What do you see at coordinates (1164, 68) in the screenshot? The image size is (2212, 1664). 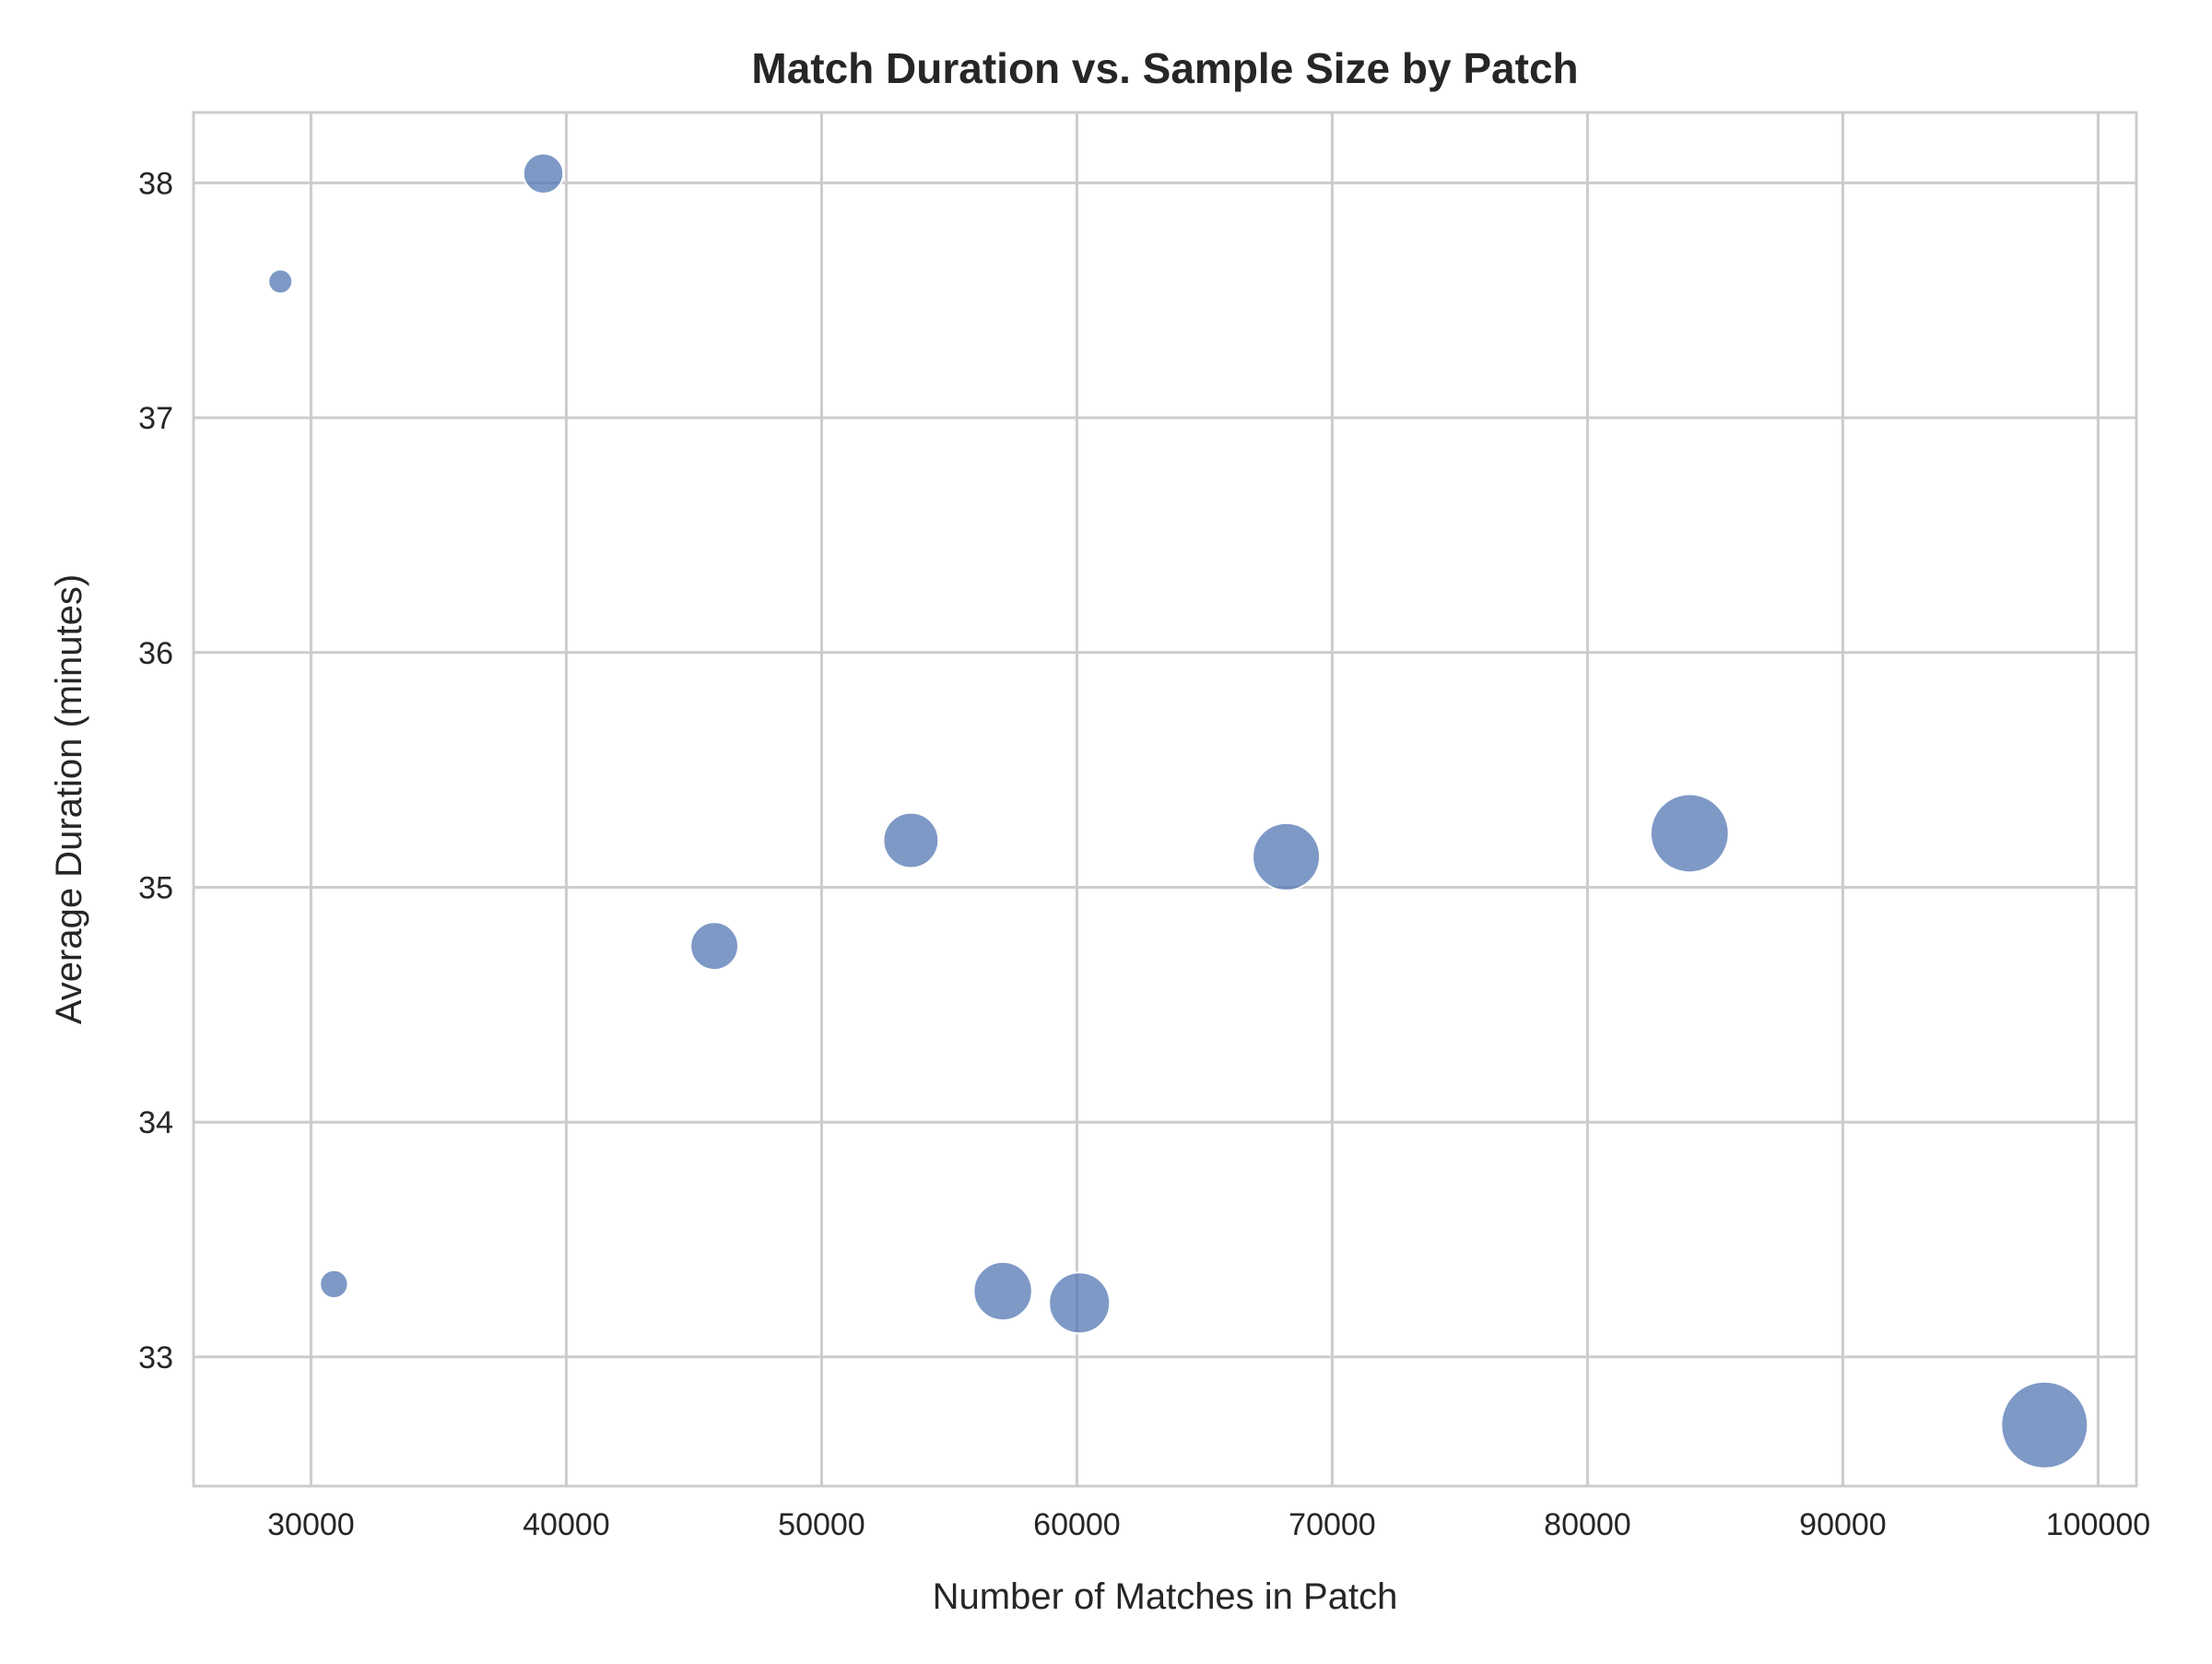 I see `chart-title: Match Duration vs. Sample Size by Patch` at bounding box center [1164, 68].